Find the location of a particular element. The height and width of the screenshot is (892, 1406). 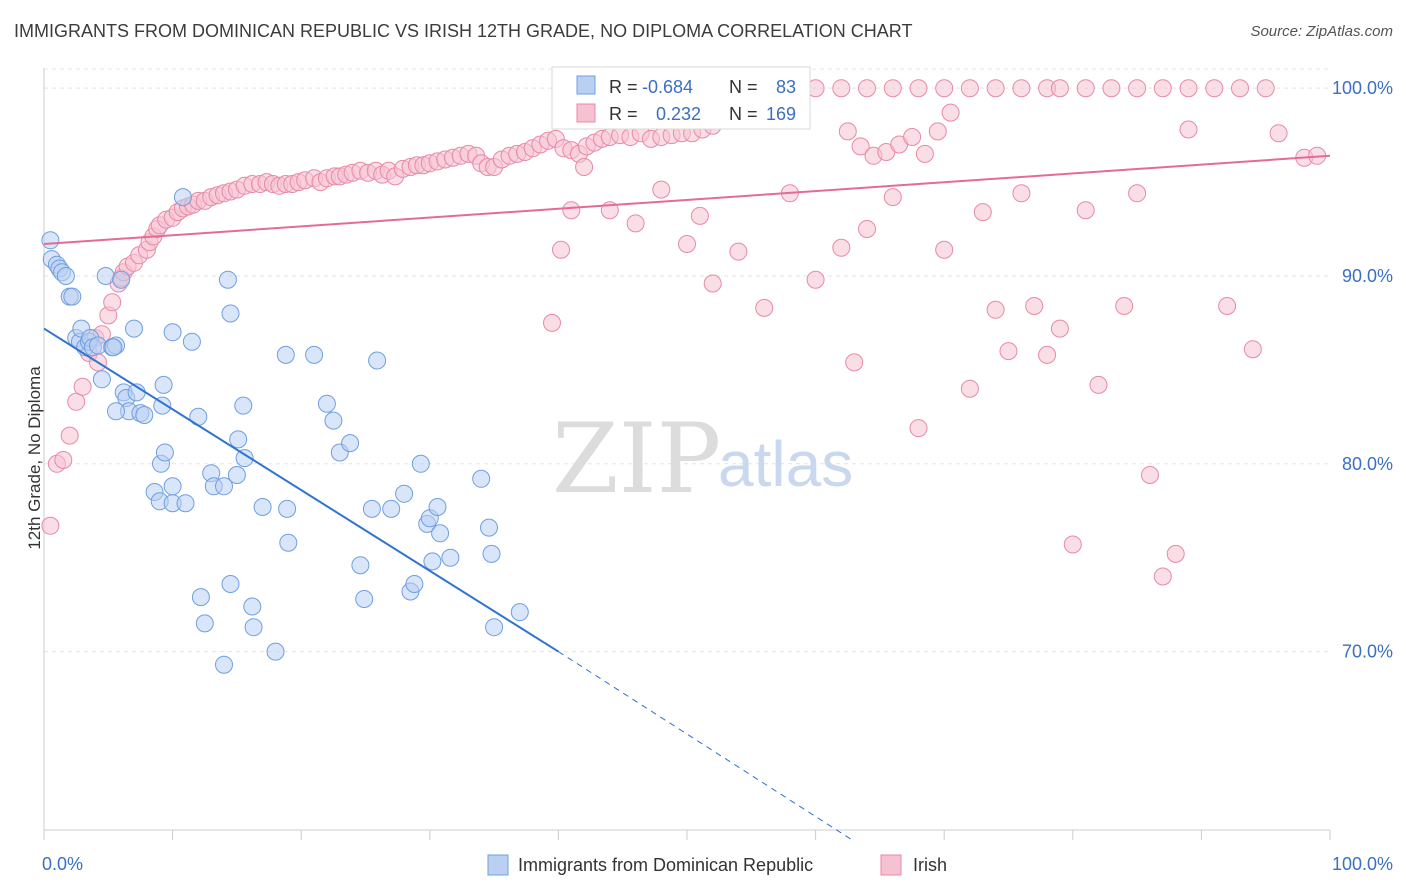

stats-legend-n-label-blue: N = is located at coordinates (743, 87).